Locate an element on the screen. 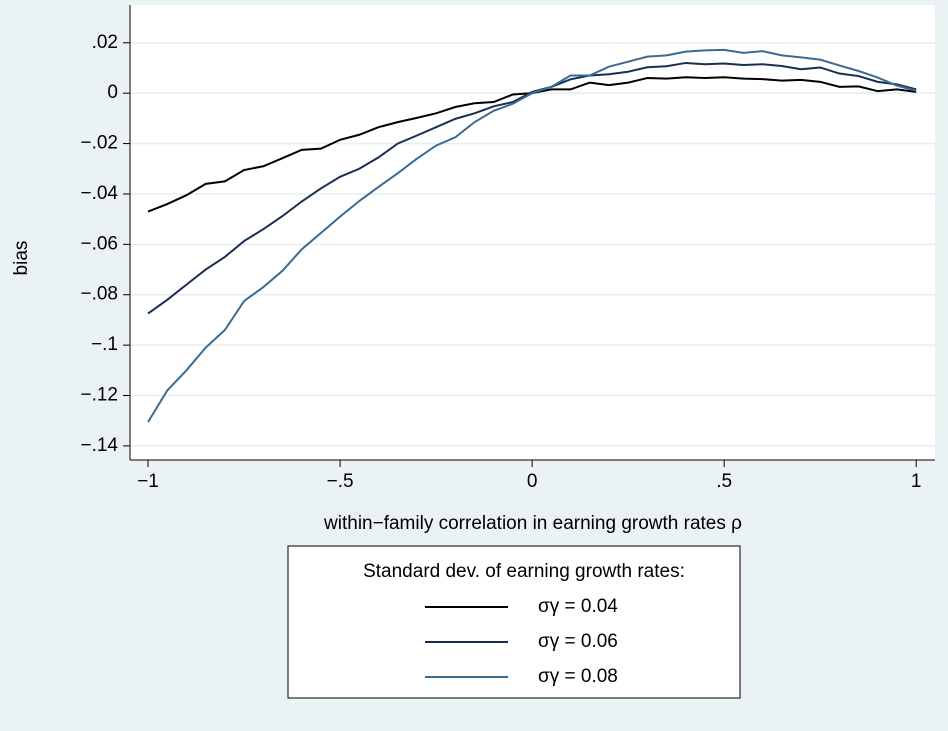 The height and width of the screenshot is (731, 948). y-tick-label: .02 is located at coordinates (105, 42).